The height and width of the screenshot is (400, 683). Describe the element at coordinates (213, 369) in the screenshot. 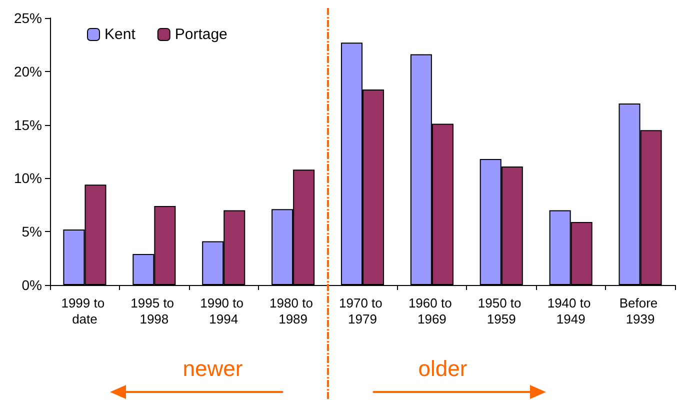

I see `text: newer` at that location.